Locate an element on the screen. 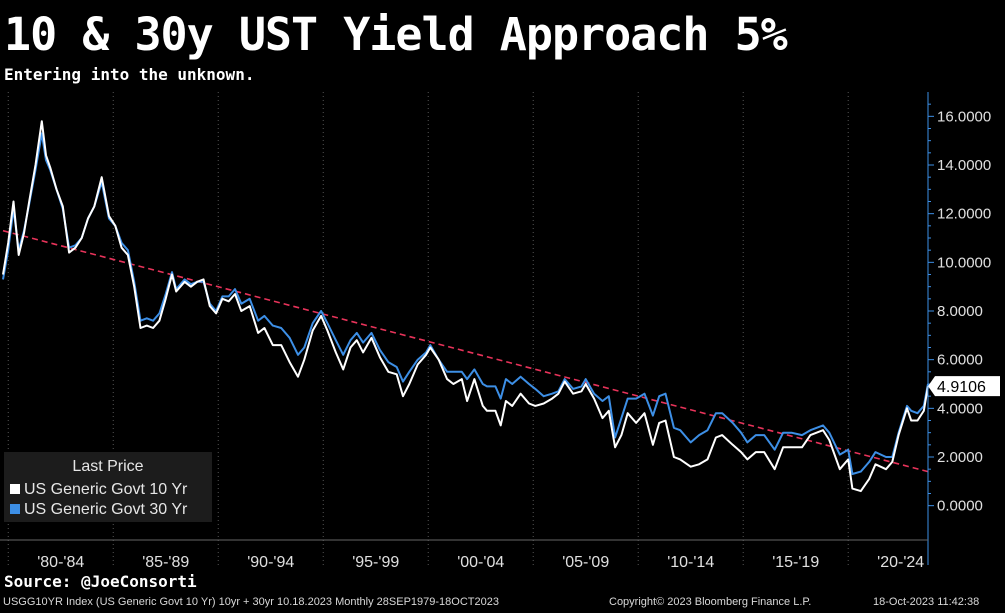 Image resolution: width=1005 pixels, height=613 pixels. source-credit: Source: @JoeConsorti is located at coordinates (100, 581).